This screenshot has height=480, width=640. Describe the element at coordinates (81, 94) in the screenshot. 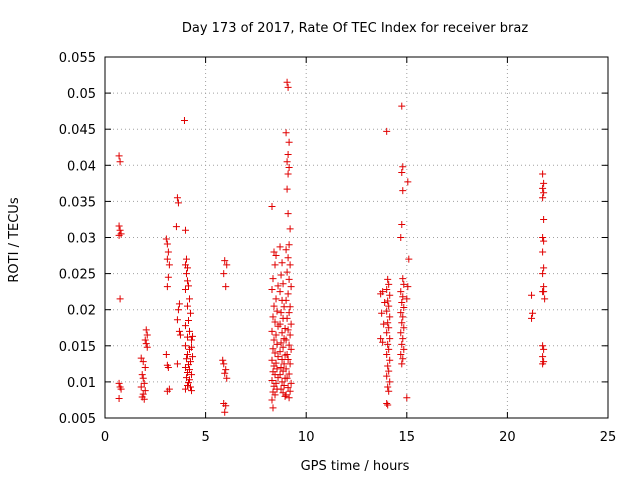

I see `y-tick-label: 0.05` at that location.